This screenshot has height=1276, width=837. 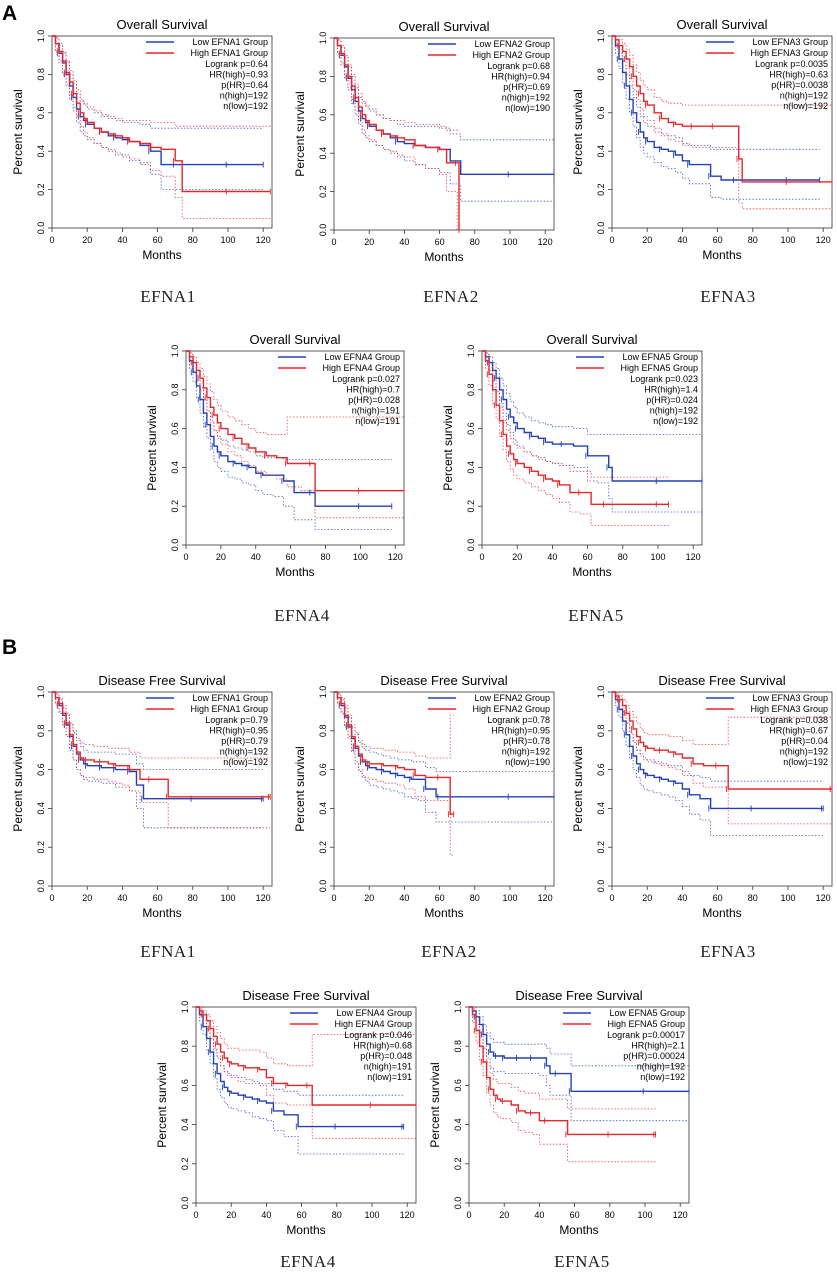 What do you see at coordinates (229, 709) in the screenshot?
I see `high-legend-label: High EFNA1 Group` at bounding box center [229, 709].